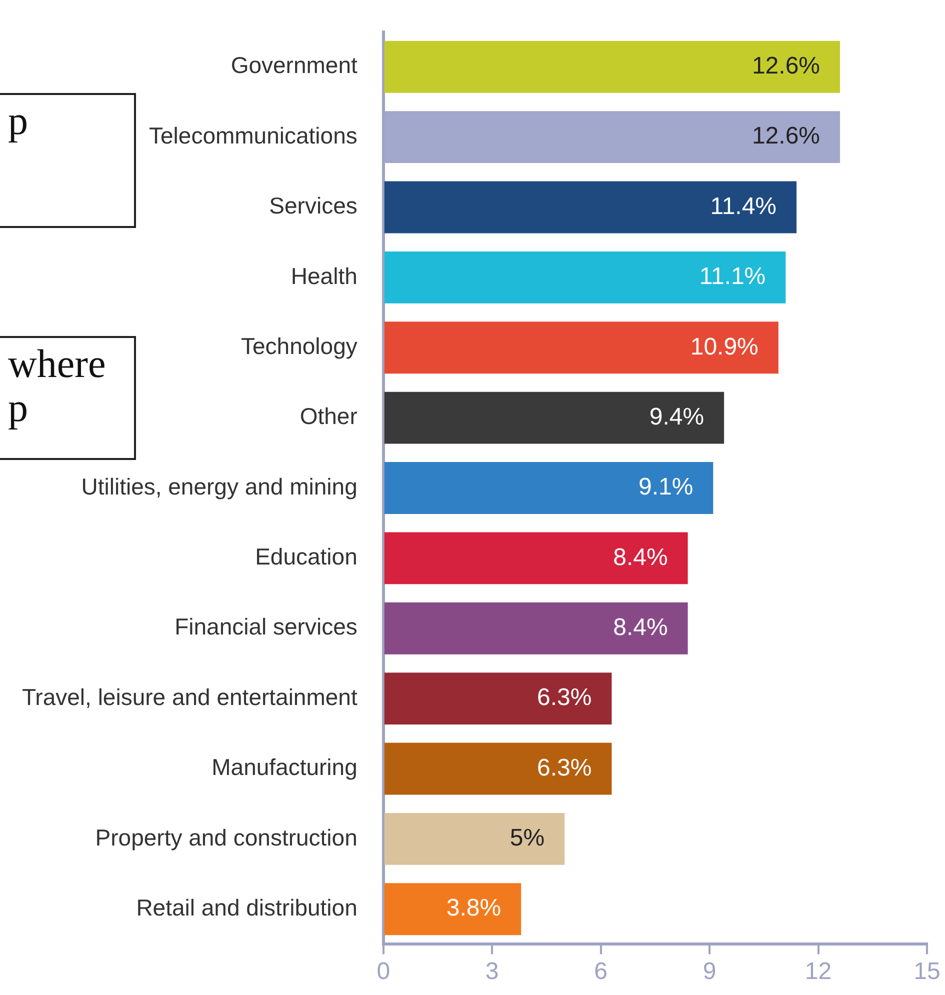  What do you see at coordinates (247, 907) in the screenshot?
I see `y-tick-label: Retail and distribution` at bounding box center [247, 907].